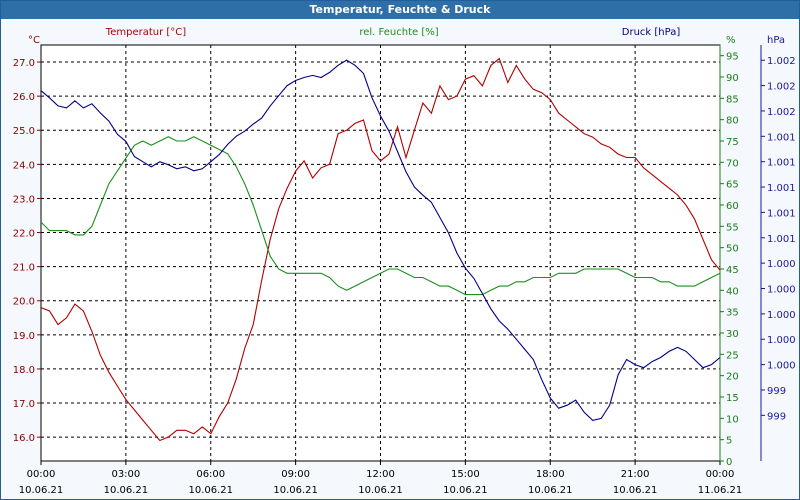  I want to click on x-tick-label-time: 15:00, so click(465, 474).